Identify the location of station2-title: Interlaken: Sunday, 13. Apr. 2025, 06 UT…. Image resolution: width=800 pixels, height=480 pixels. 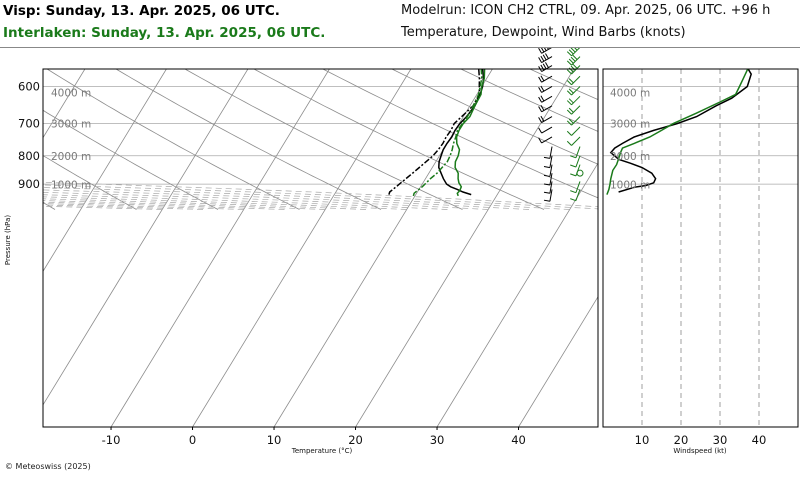
(164, 33).